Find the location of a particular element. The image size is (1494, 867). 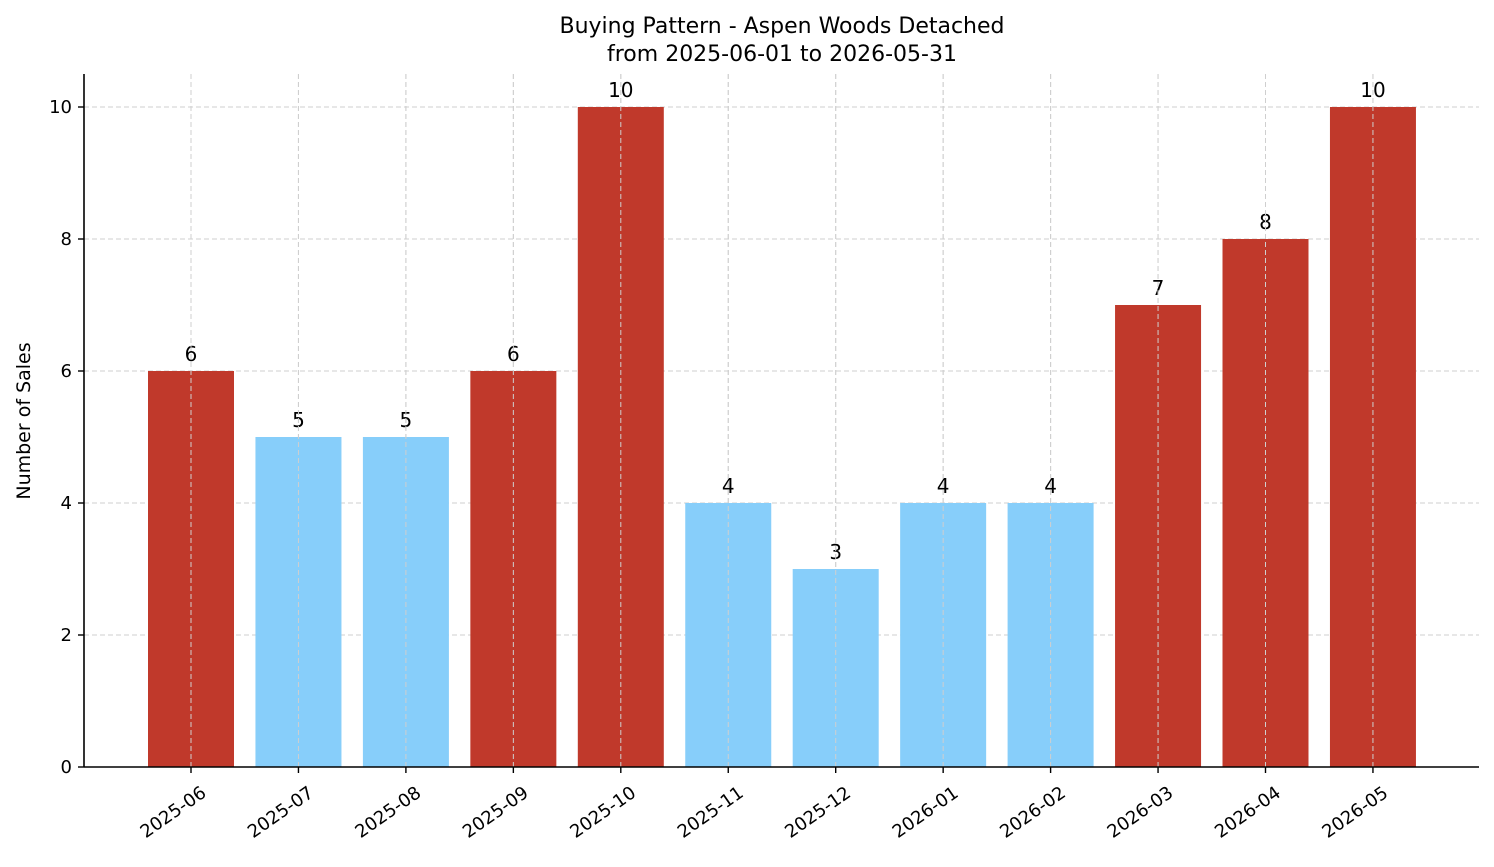

x-tick-label: 2025-08 is located at coordinates (388, 812).